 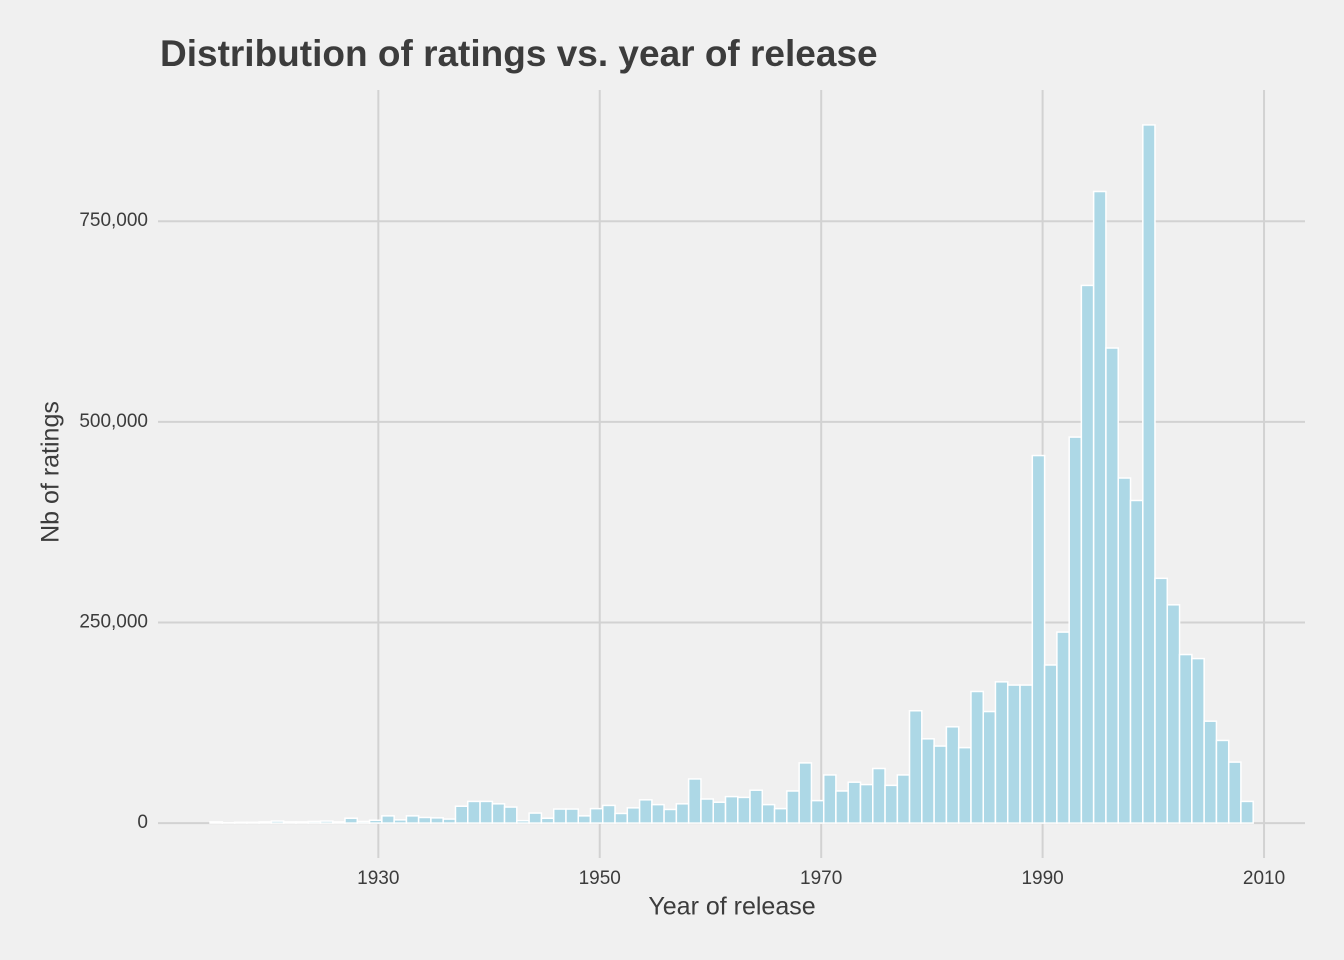 What do you see at coordinates (113, 220) in the screenshot?
I see `y-tick-label: 750,000` at bounding box center [113, 220].